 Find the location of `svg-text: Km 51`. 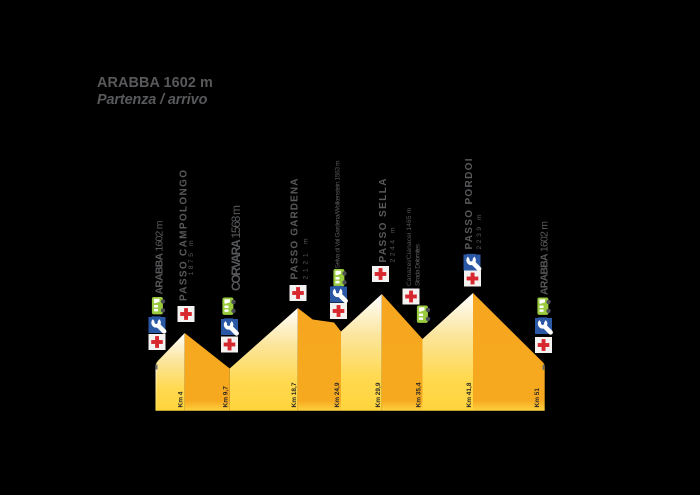

svg-text: Km 51 is located at coordinates (537, 398).